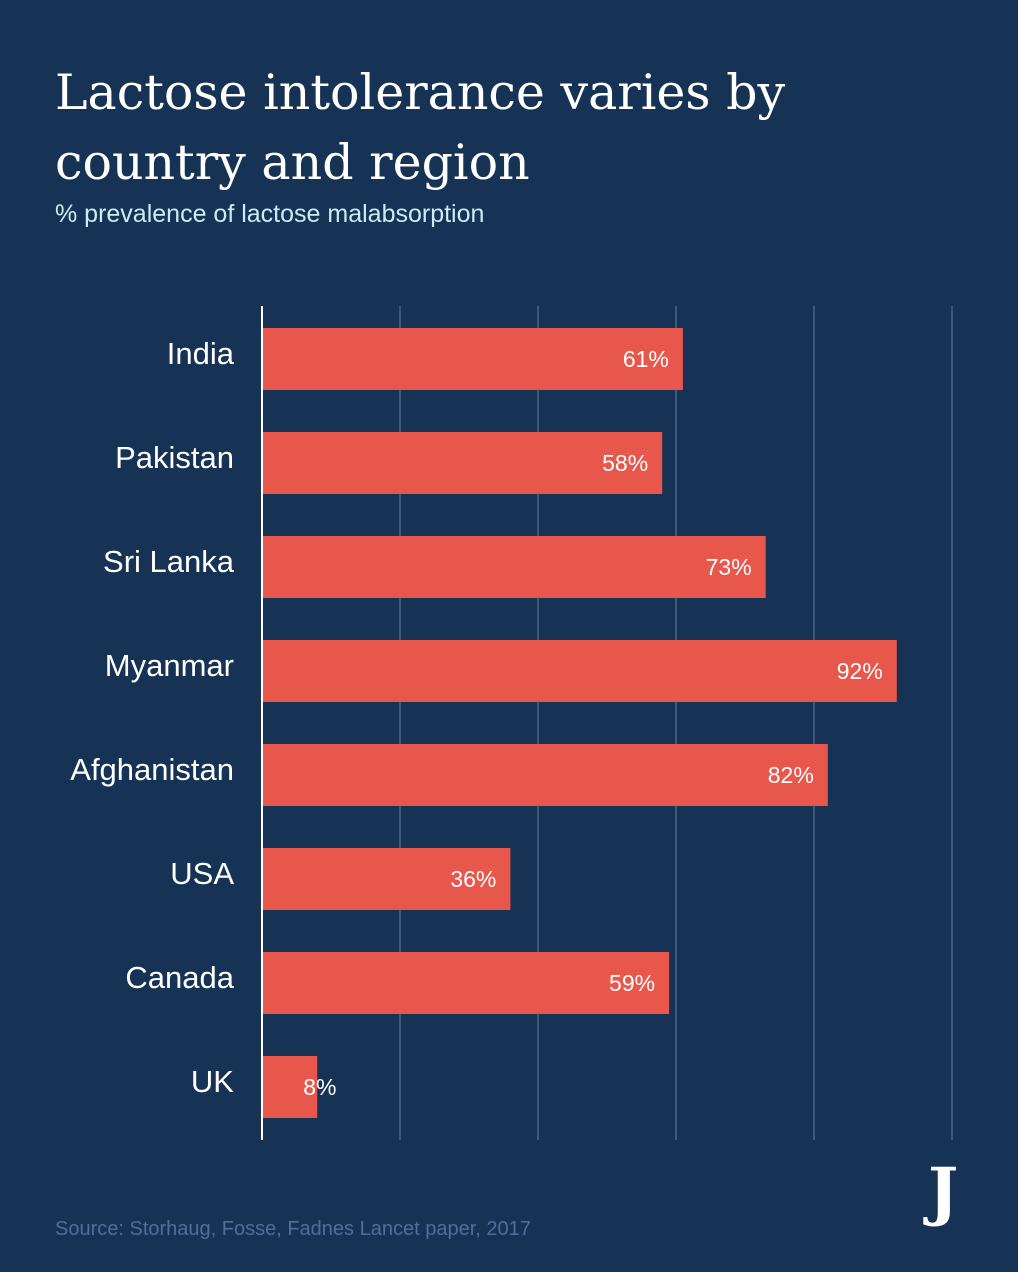 The width and height of the screenshot is (1018, 1272). I want to click on chart-subtitle: % prevalence of lactose malabsorption, so click(270, 214).